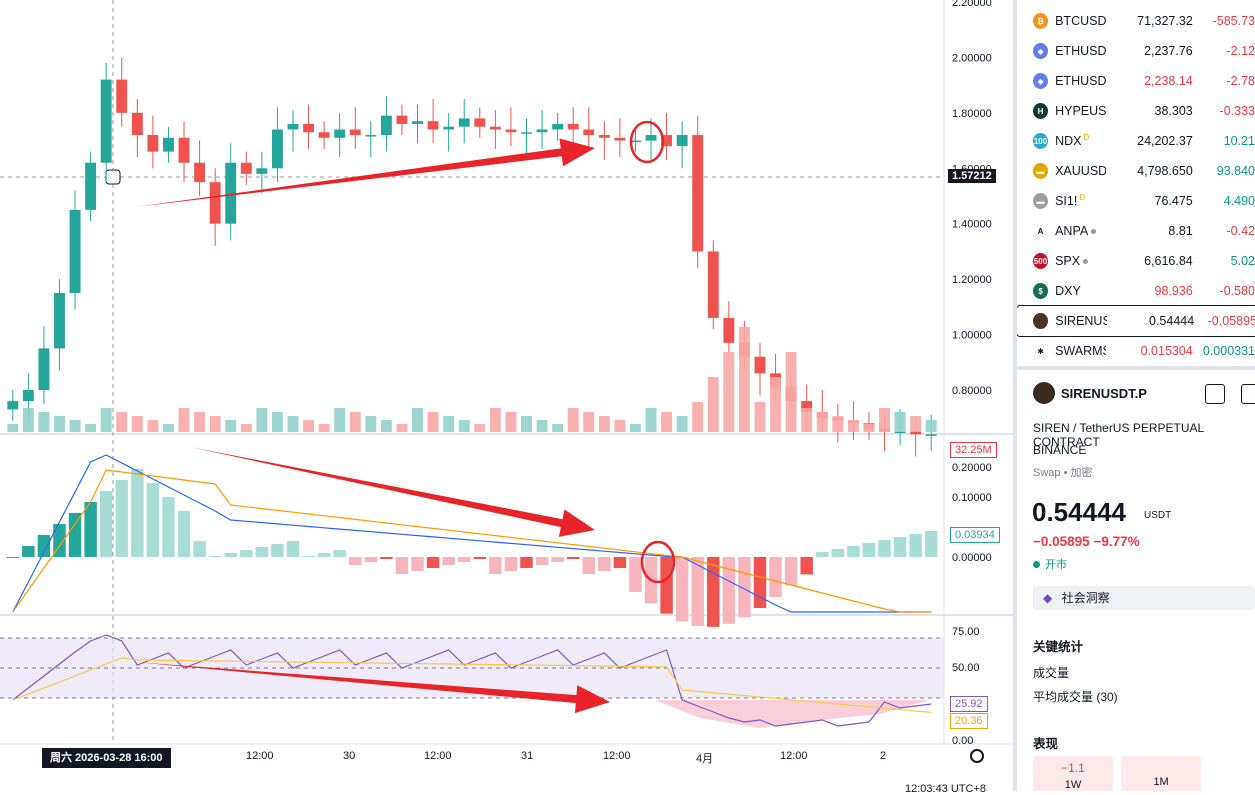 Image resolution: width=1255 pixels, height=795 pixels. I want to click on watchlist-symbol: BTCUSD, so click(1081, 21).